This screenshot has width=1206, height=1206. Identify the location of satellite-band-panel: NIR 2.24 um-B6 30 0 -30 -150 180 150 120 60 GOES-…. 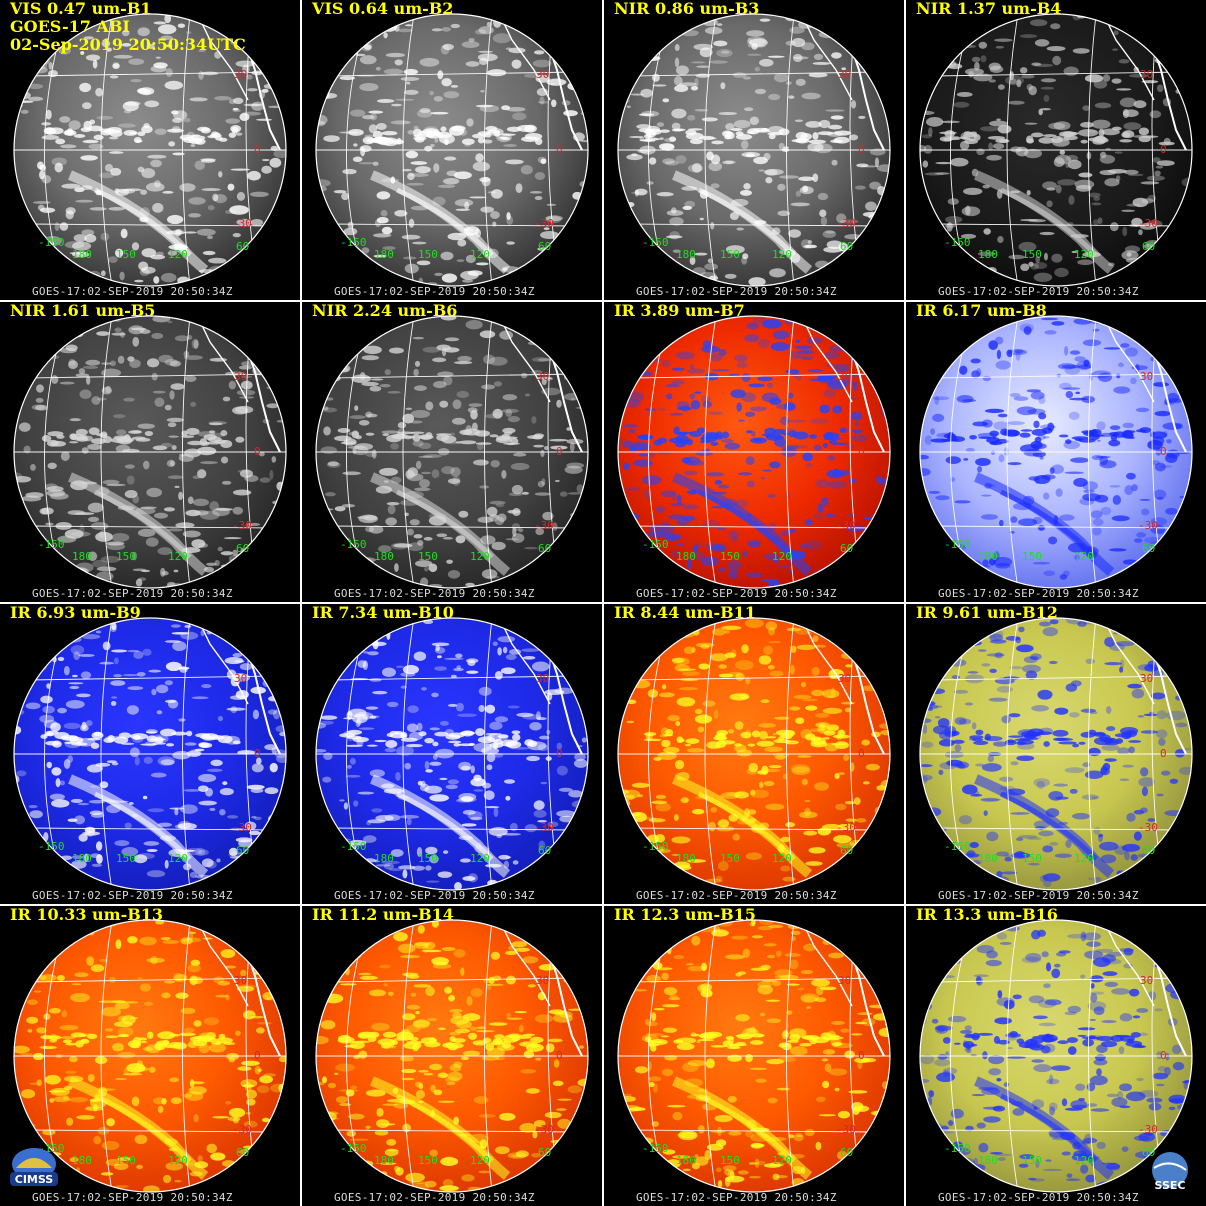
(452, 452).